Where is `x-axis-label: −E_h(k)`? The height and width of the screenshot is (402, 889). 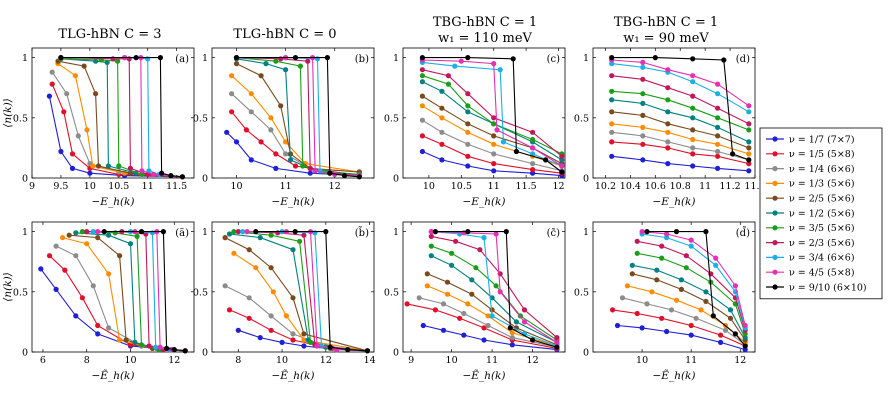 x-axis-label: −E_h(k) is located at coordinates (292, 202).